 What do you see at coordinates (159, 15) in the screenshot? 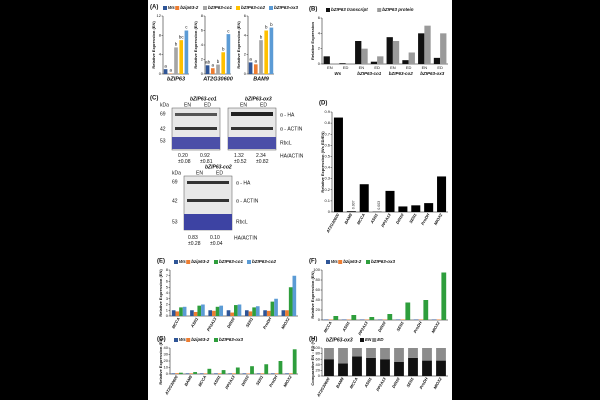
I see `y-tick-label: 12` at bounding box center [159, 15].